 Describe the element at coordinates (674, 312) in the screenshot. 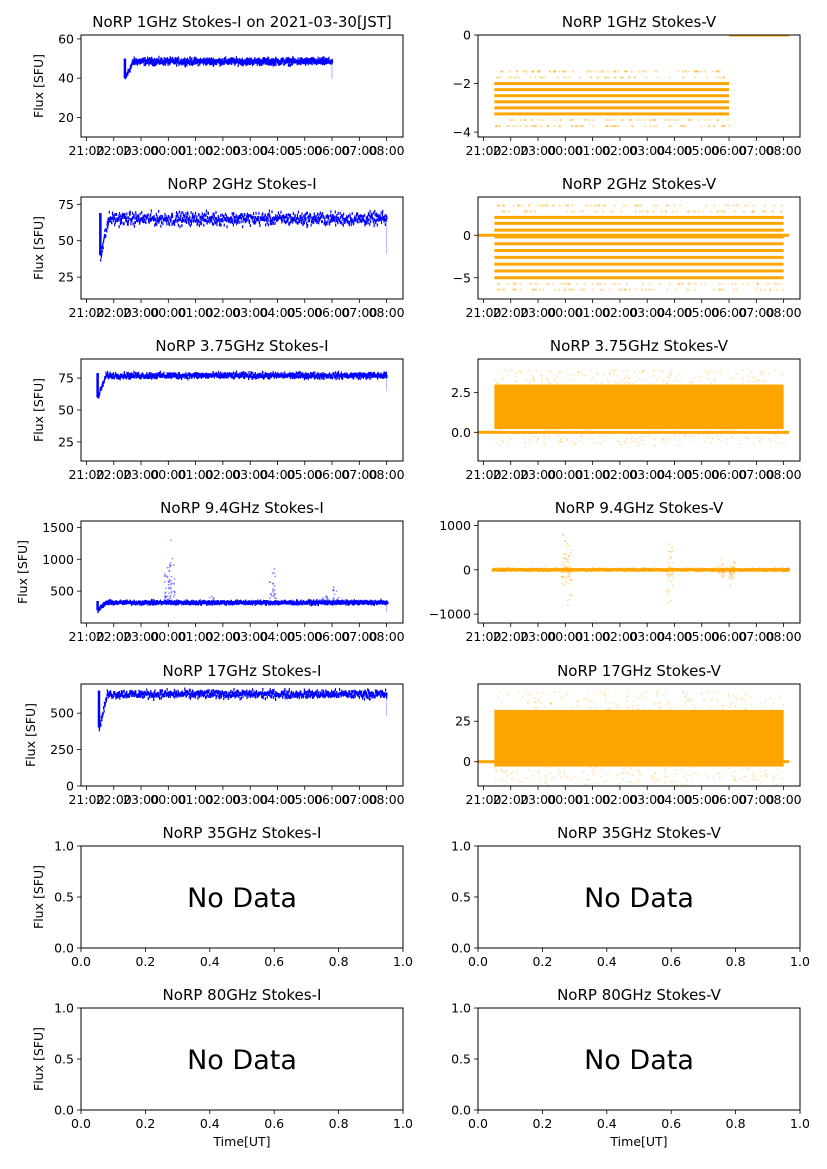

I see `x-tick-label: 04:00` at that location.